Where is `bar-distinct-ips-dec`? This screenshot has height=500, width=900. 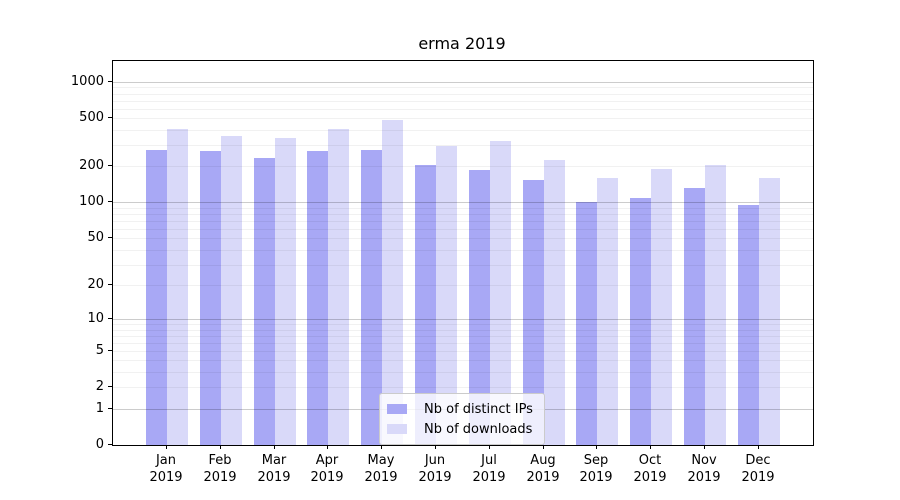
bar-distinct-ips-dec is located at coordinates (748, 325).